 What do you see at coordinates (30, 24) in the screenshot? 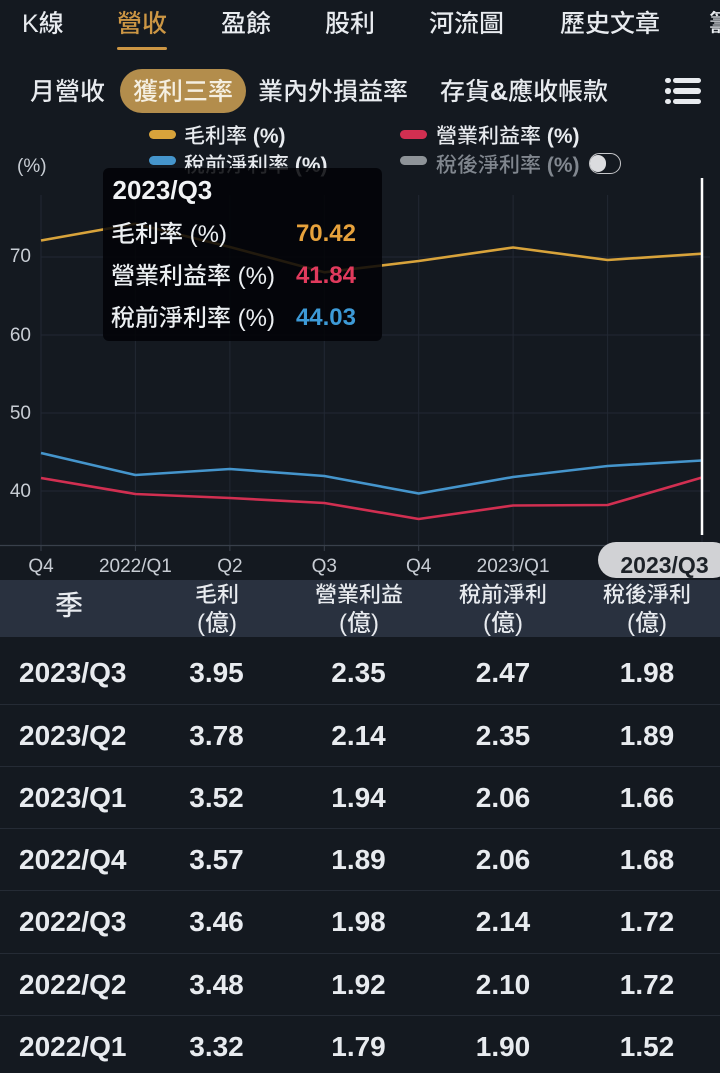
I see `svg-text: K` at bounding box center [30, 24].